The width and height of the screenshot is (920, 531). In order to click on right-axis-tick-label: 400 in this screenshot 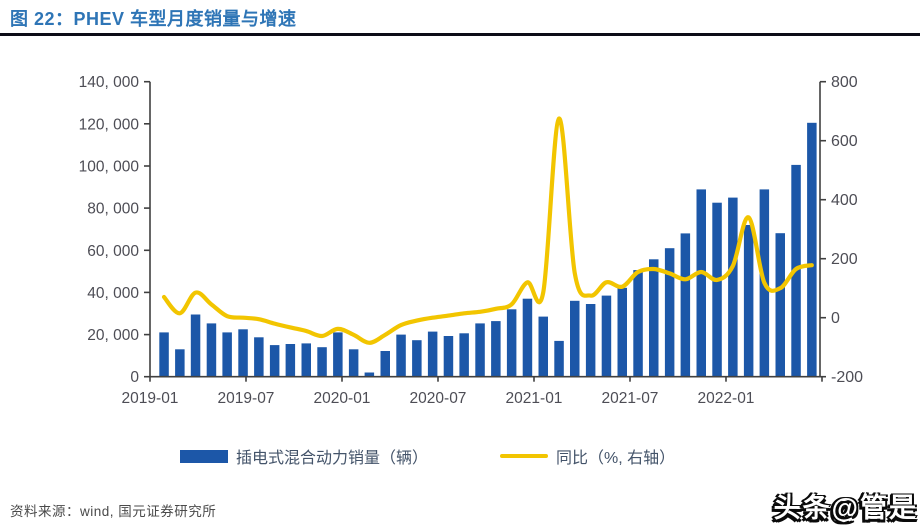, I will do `click(844, 200)`.